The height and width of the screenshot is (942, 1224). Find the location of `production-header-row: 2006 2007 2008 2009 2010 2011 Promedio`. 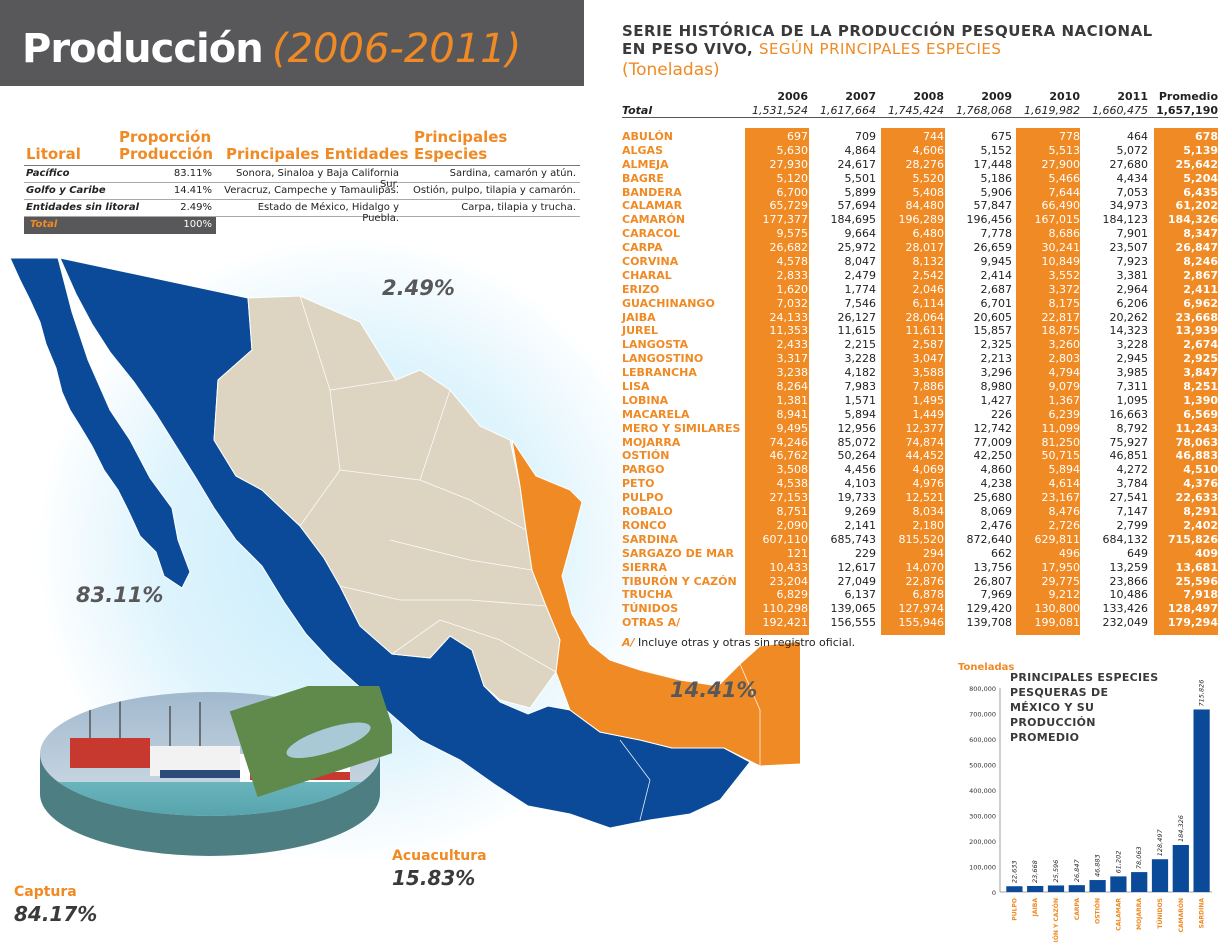

production-header-row: 2006 2007 2008 2009 2010 2011 Promedio is located at coordinates (920, 97).